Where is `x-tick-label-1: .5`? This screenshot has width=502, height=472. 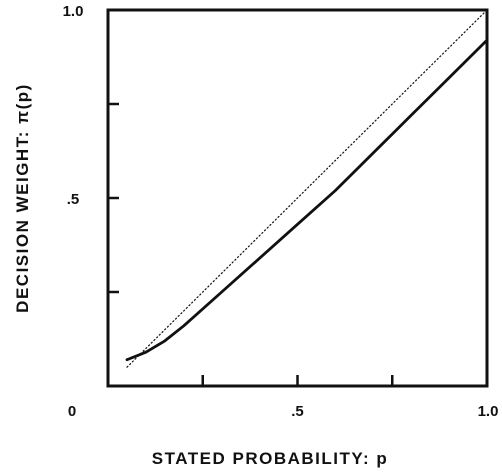 x-tick-label-1: .5 is located at coordinates (297, 411).